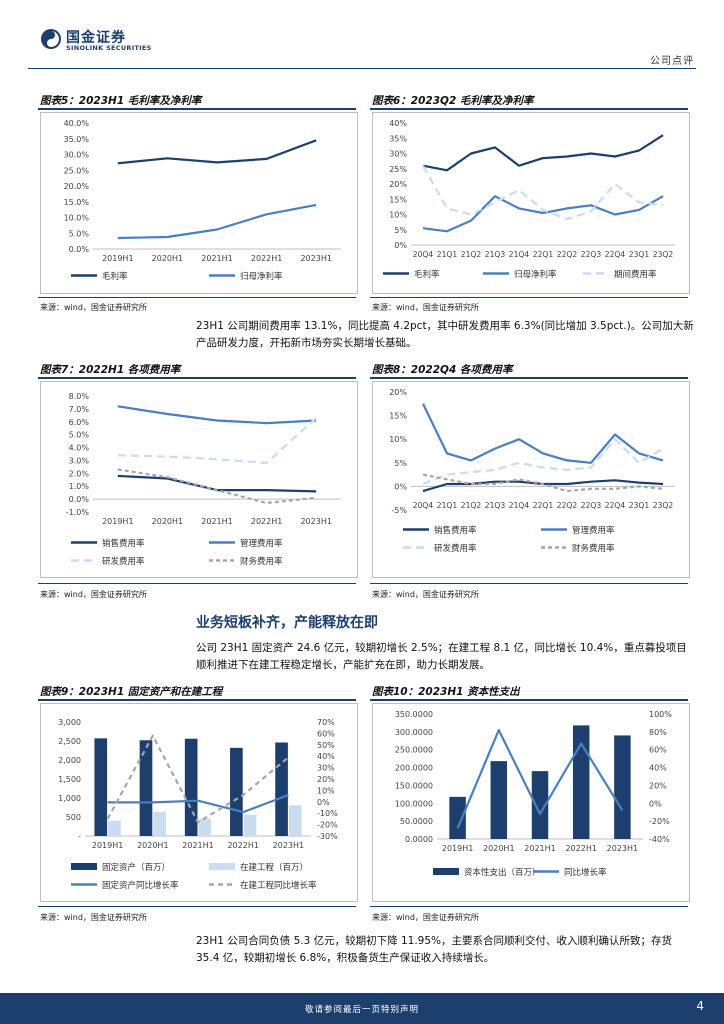  What do you see at coordinates (700, 1006) in the screenshot?
I see `page-number: 4` at bounding box center [700, 1006].